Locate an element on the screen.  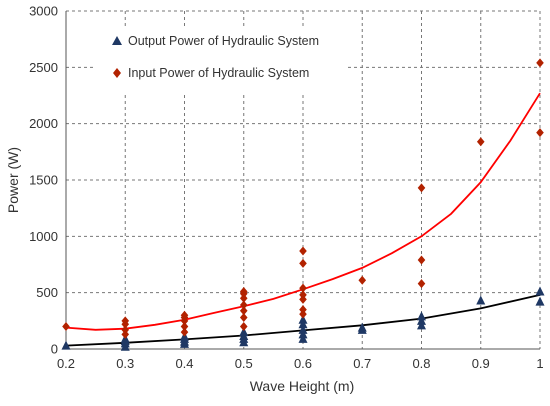
x-tick-label: 0.5 is located at coordinates (244, 363).